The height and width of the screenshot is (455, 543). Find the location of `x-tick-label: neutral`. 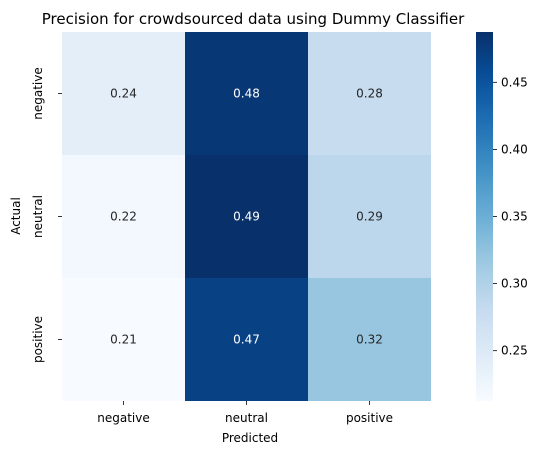

x-tick-label: neutral is located at coordinates (246, 418).